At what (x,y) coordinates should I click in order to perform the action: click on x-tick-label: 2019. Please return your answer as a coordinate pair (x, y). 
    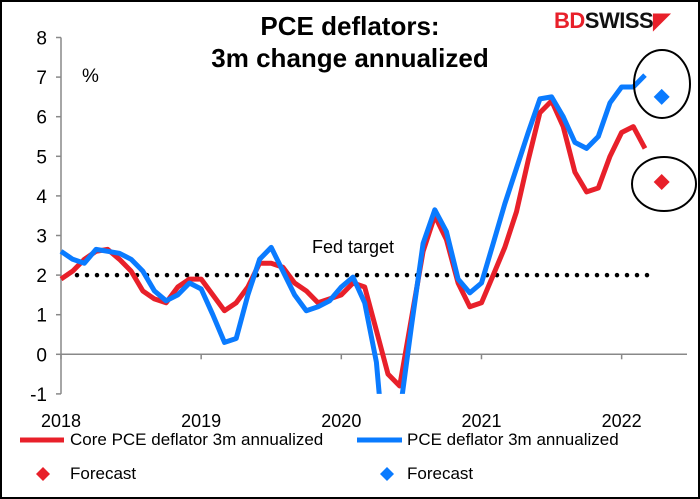
    Looking at the image, I should click on (201, 421).